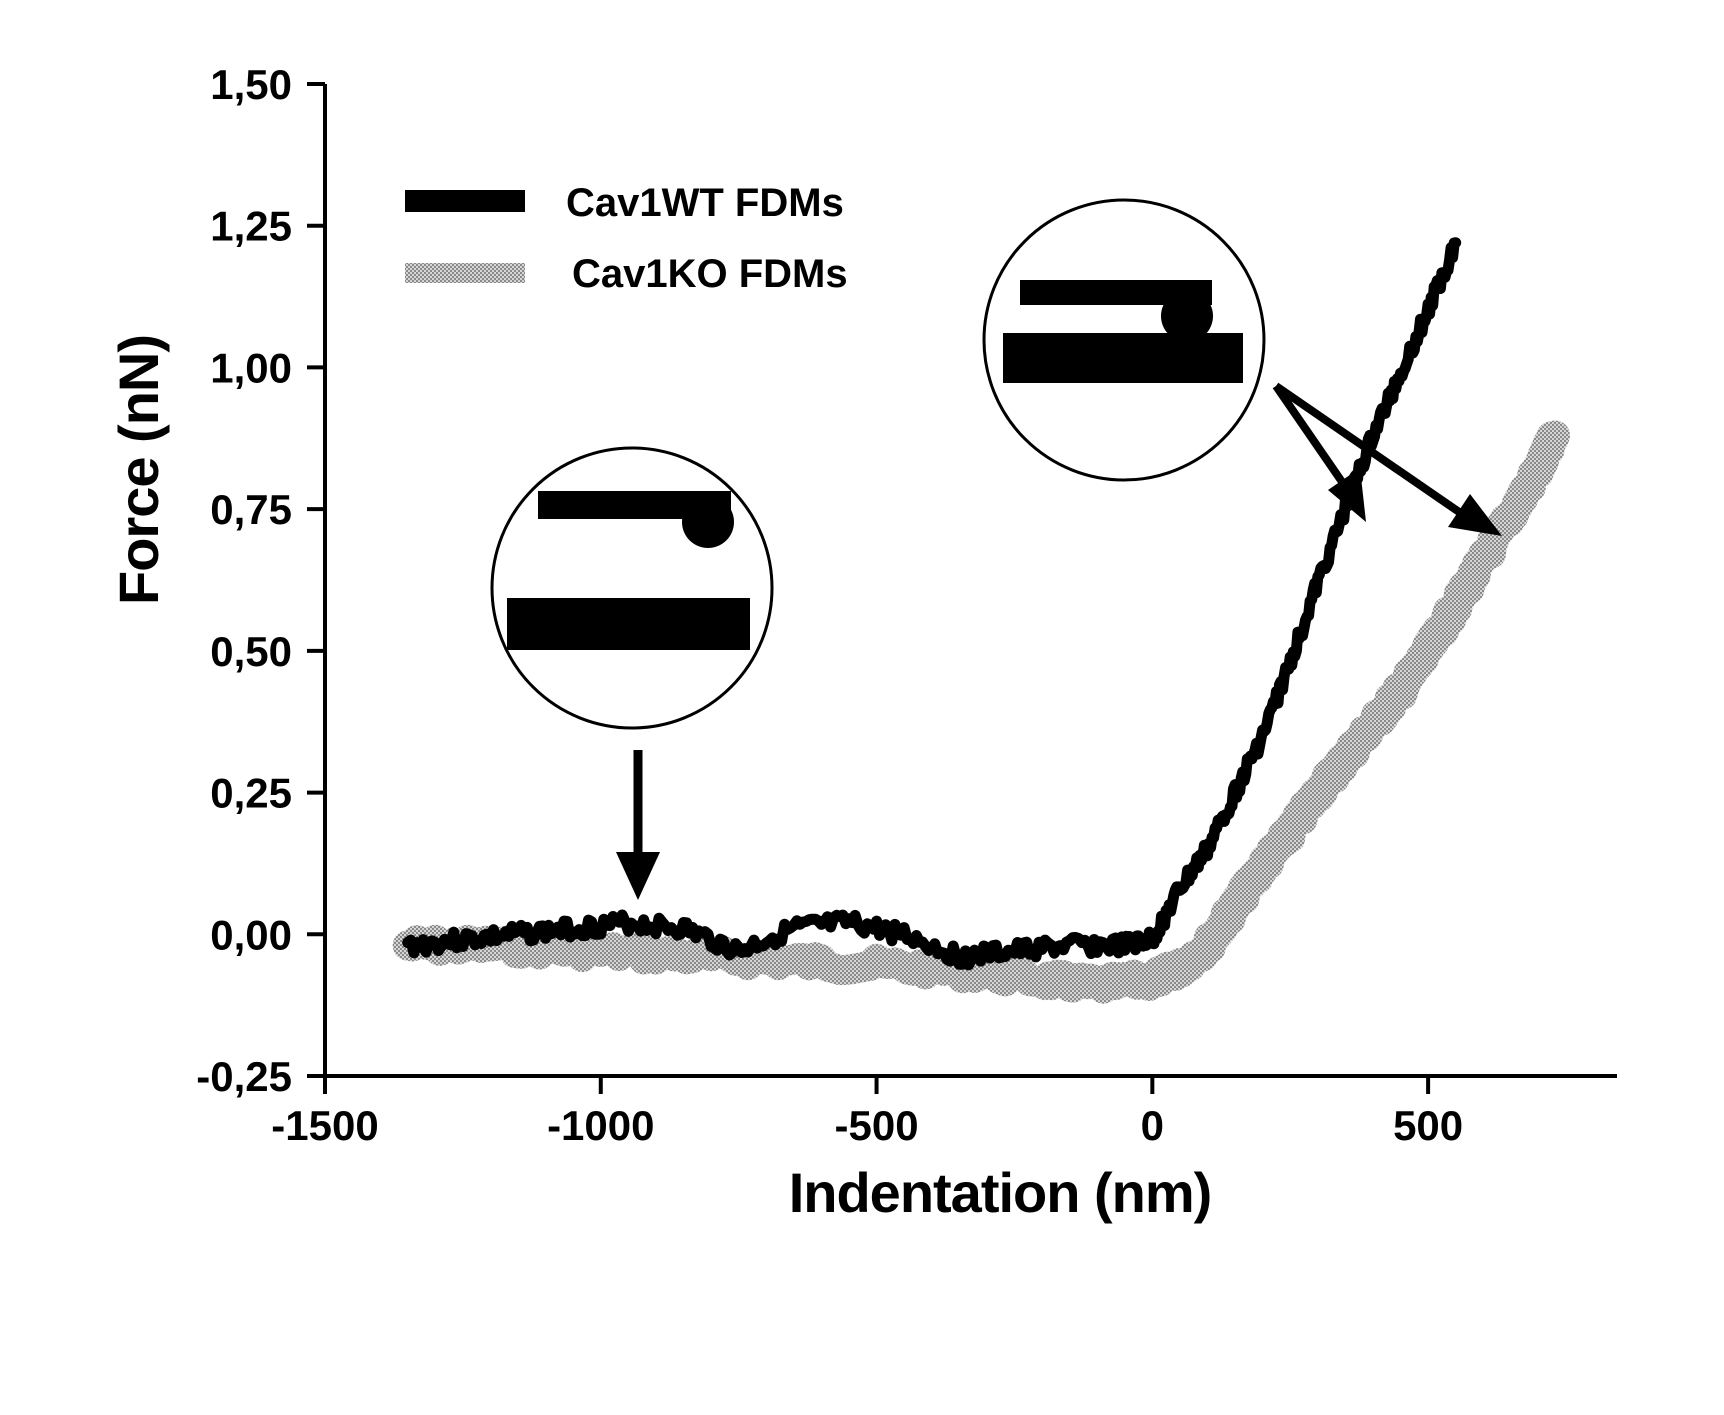 The width and height of the screenshot is (1724, 1415). I want to click on y-tick-label: 0,00, so click(251, 934).